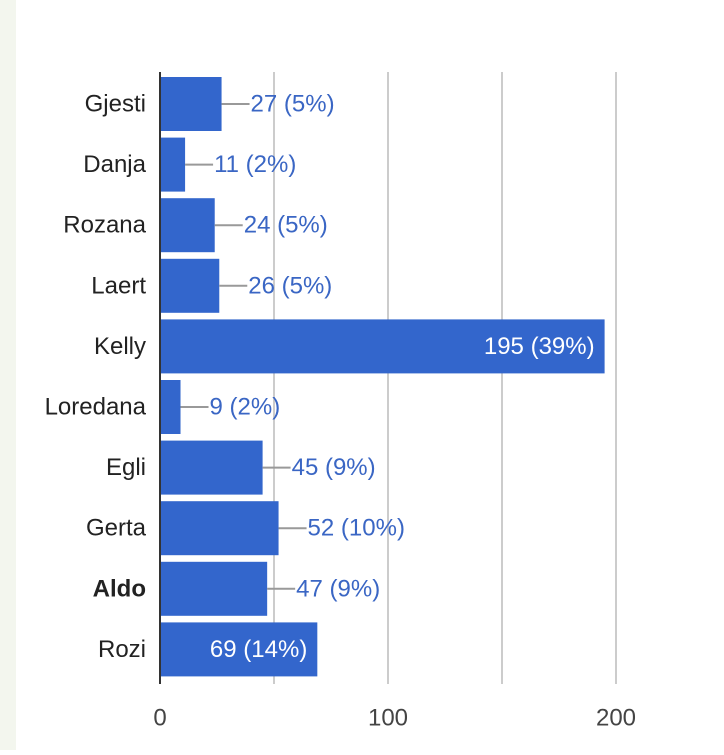  I want to click on x-tick-label: 100, so click(388, 718).